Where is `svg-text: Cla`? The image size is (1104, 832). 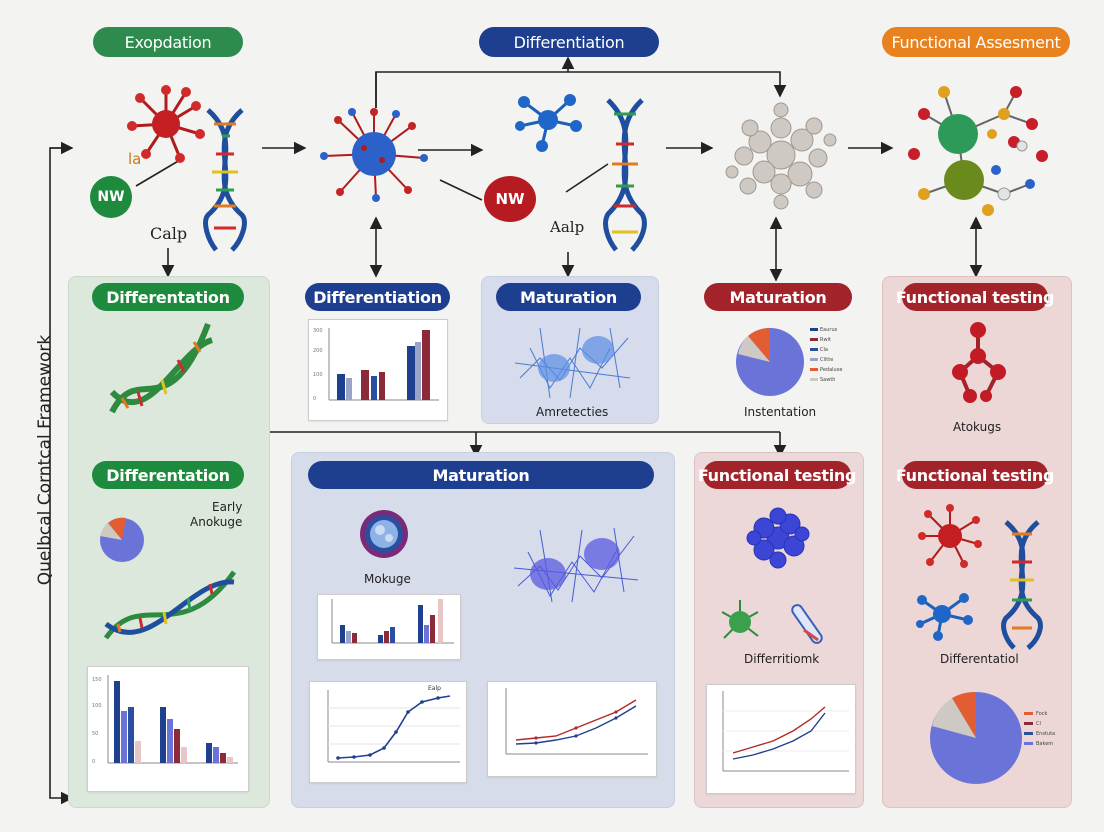 svg-text: Cla is located at coordinates (824, 350).